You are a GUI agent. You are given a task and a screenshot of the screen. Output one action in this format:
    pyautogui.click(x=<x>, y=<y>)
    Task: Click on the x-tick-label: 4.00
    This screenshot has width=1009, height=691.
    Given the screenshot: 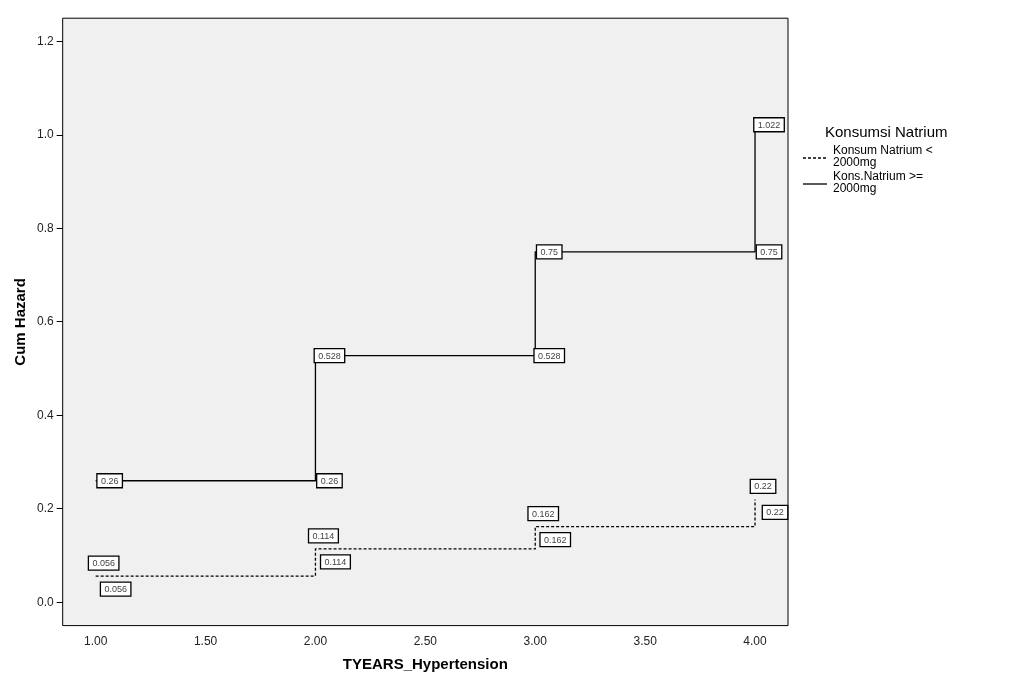 What is the action you would take?
    pyautogui.click(x=755, y=641)
    